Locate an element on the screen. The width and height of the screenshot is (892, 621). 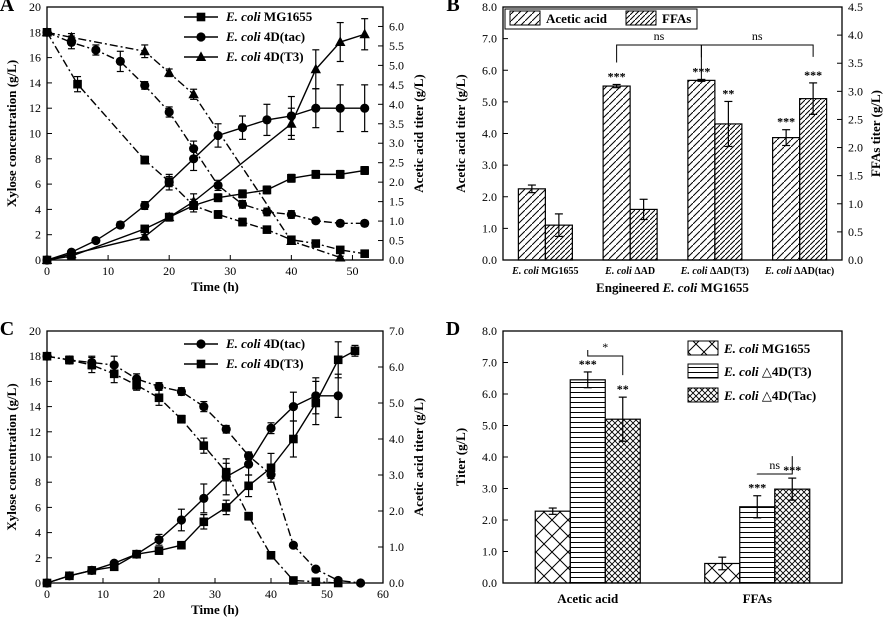
bracket-label: ns is located at coordinates (774, 465).